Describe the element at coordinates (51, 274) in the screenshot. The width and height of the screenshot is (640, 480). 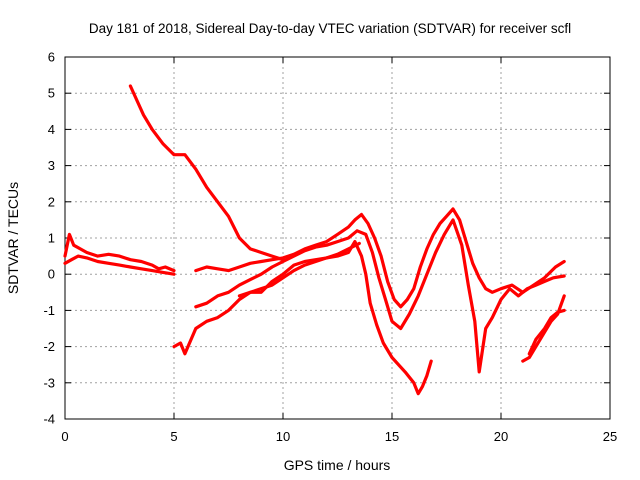
I see `y-tick-label: 0` at that location.